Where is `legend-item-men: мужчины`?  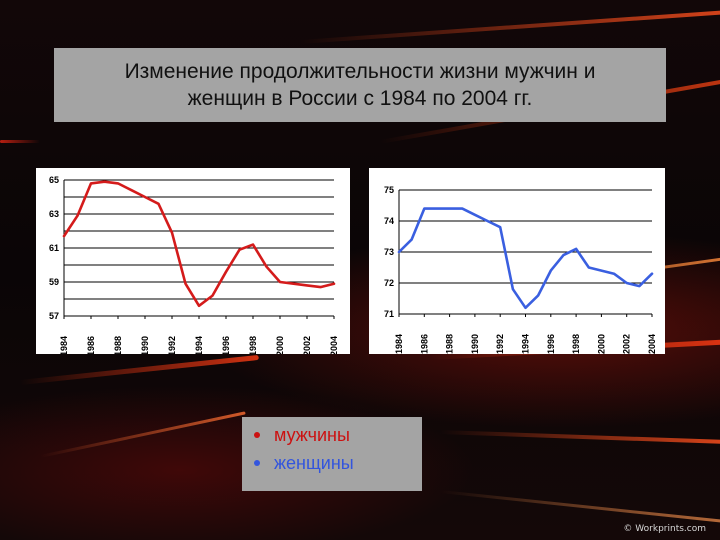
legend-item-men: мужчины is located at coordinates (296, 435).